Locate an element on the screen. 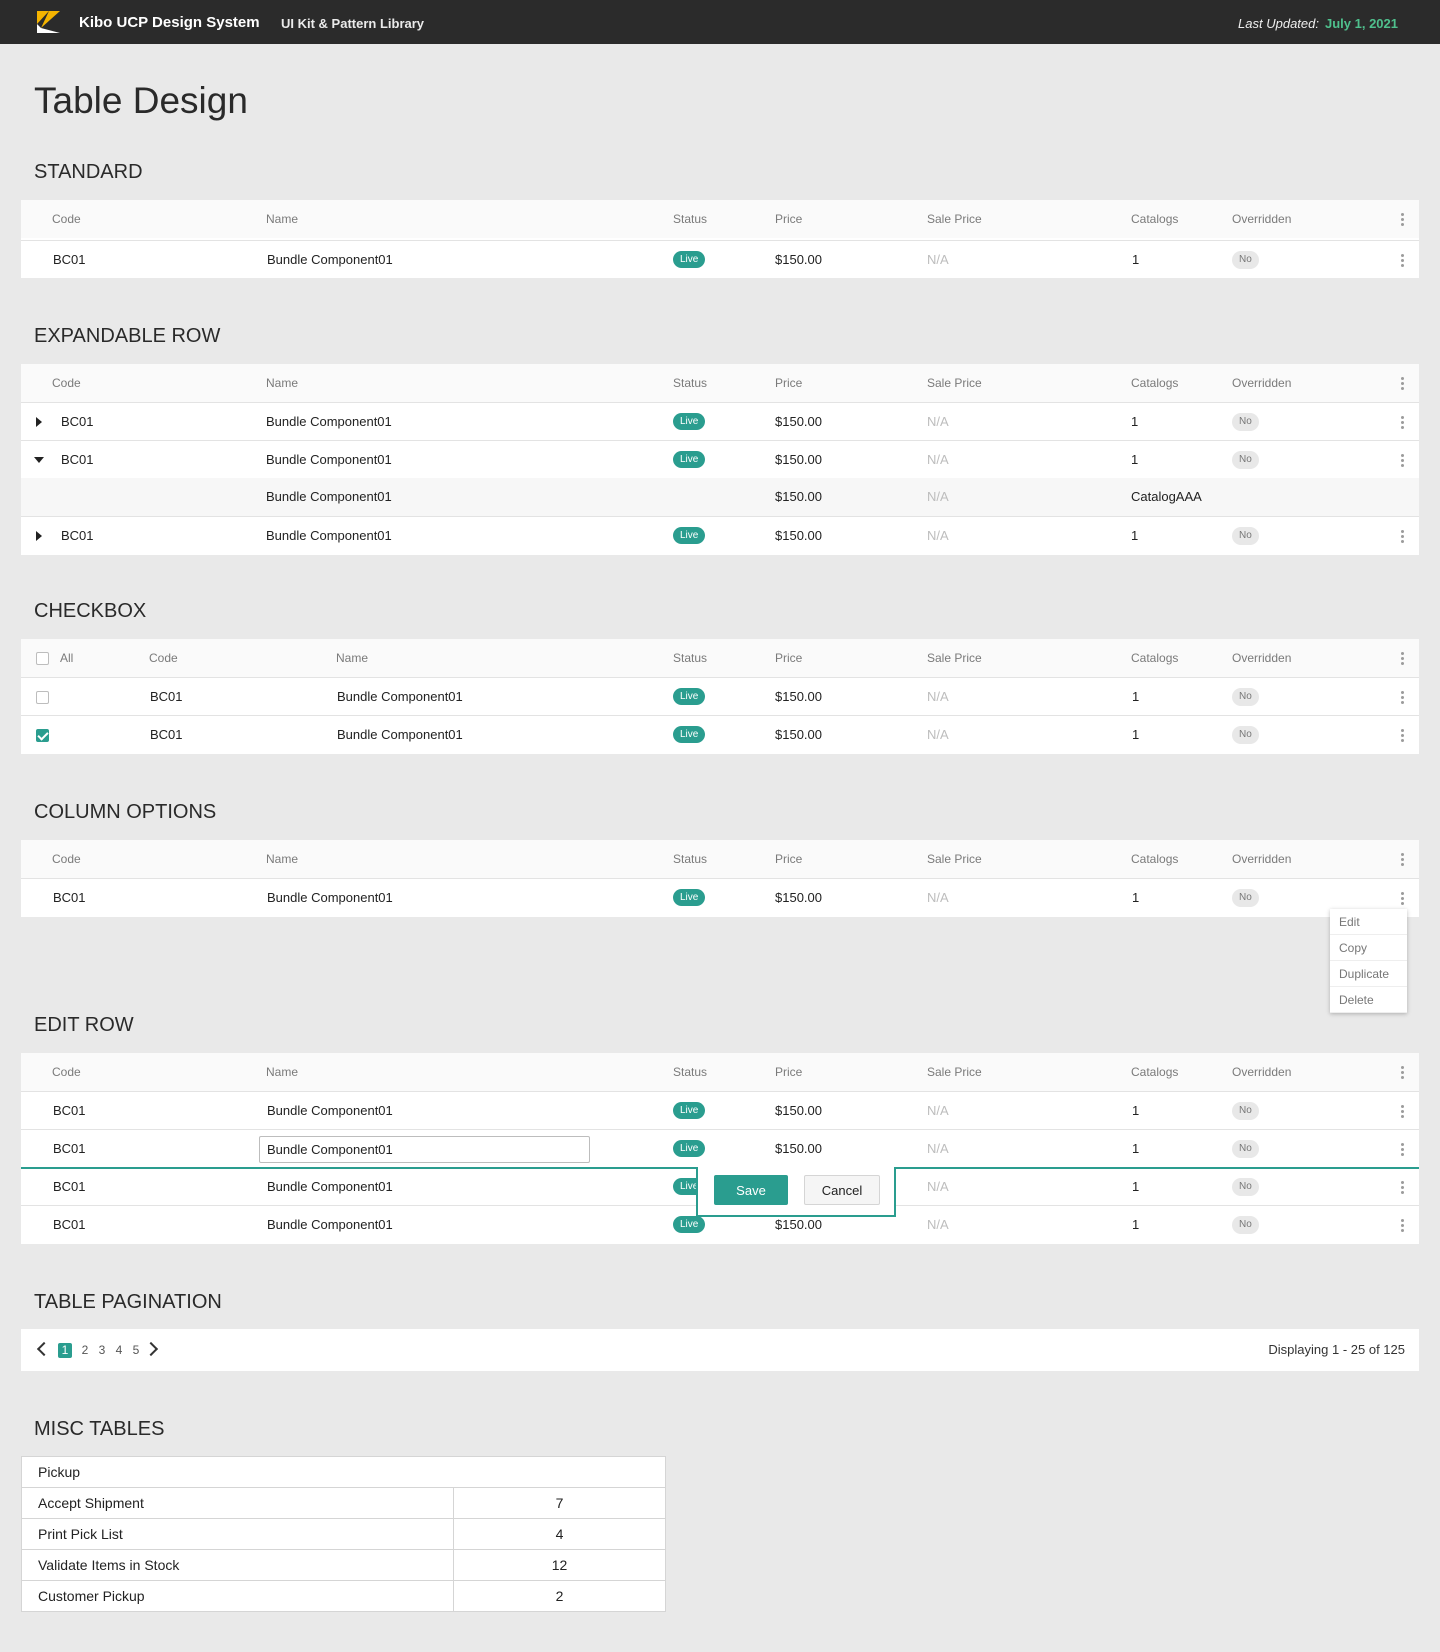 This screenshot has height=1652, width=1440. cell-sale-price: N/A is located at coordinates (938, 1110).